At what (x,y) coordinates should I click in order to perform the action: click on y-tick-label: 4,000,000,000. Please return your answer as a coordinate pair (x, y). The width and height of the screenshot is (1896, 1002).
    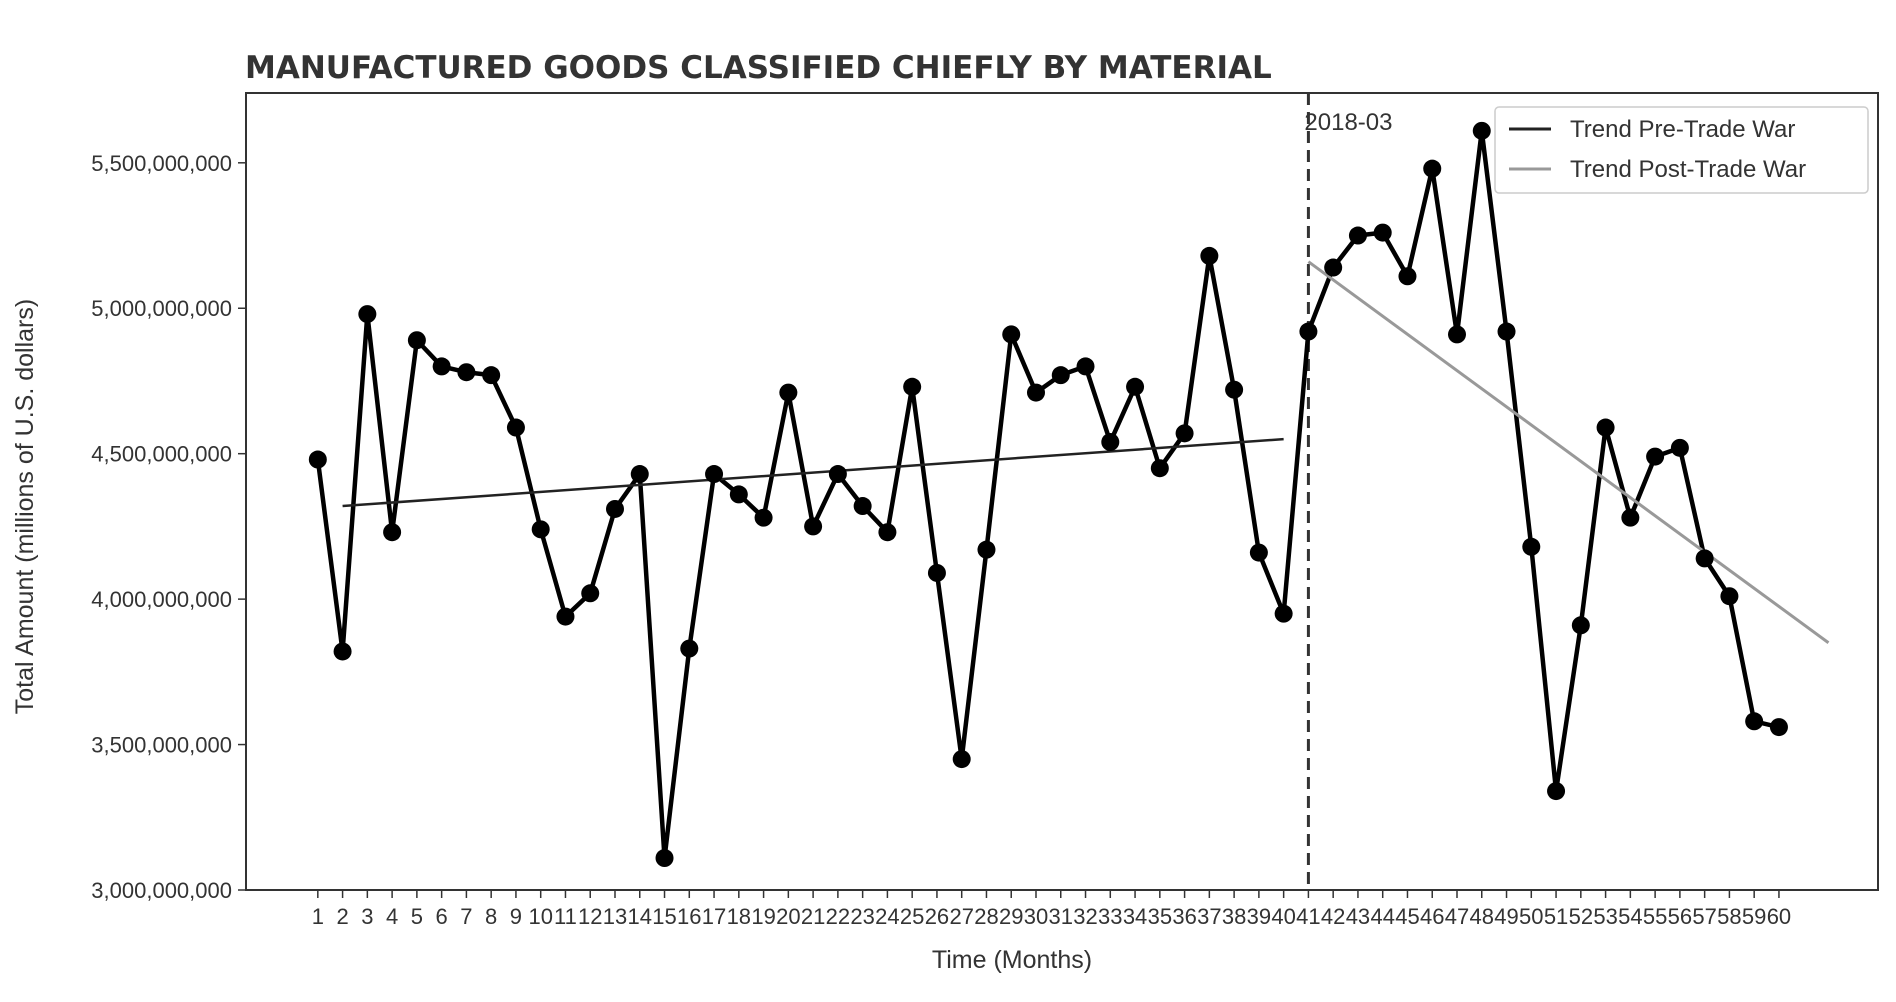
    Looking at the image, I should click on (161, 599).